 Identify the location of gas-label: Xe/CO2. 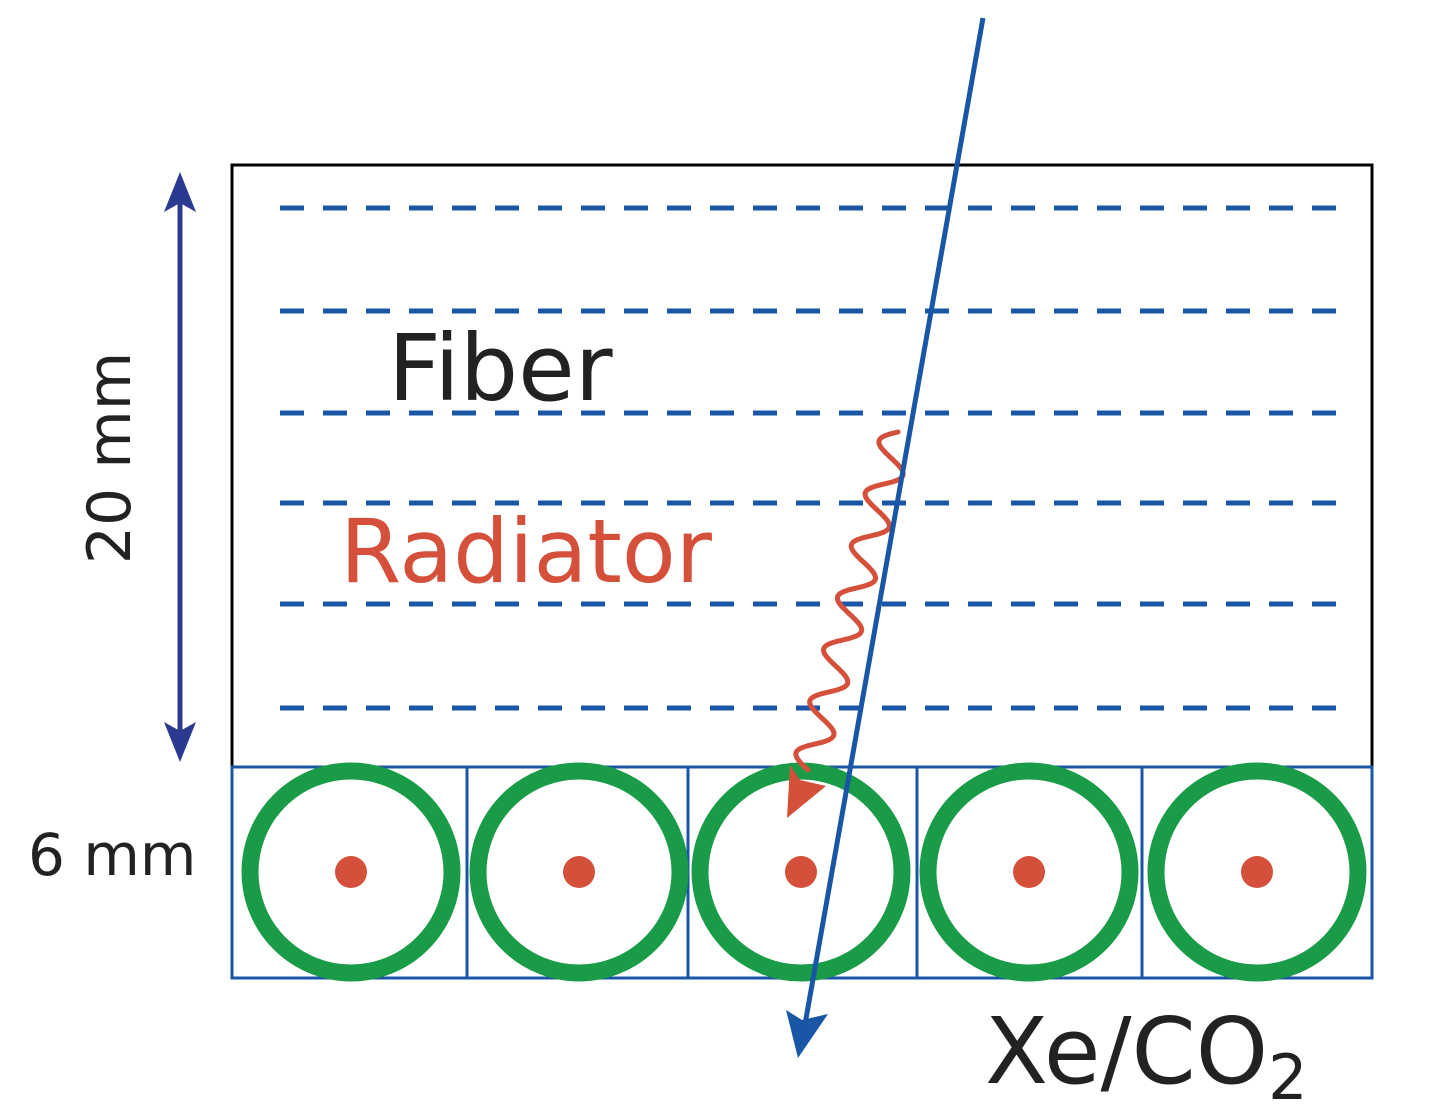
(1146, 1055).